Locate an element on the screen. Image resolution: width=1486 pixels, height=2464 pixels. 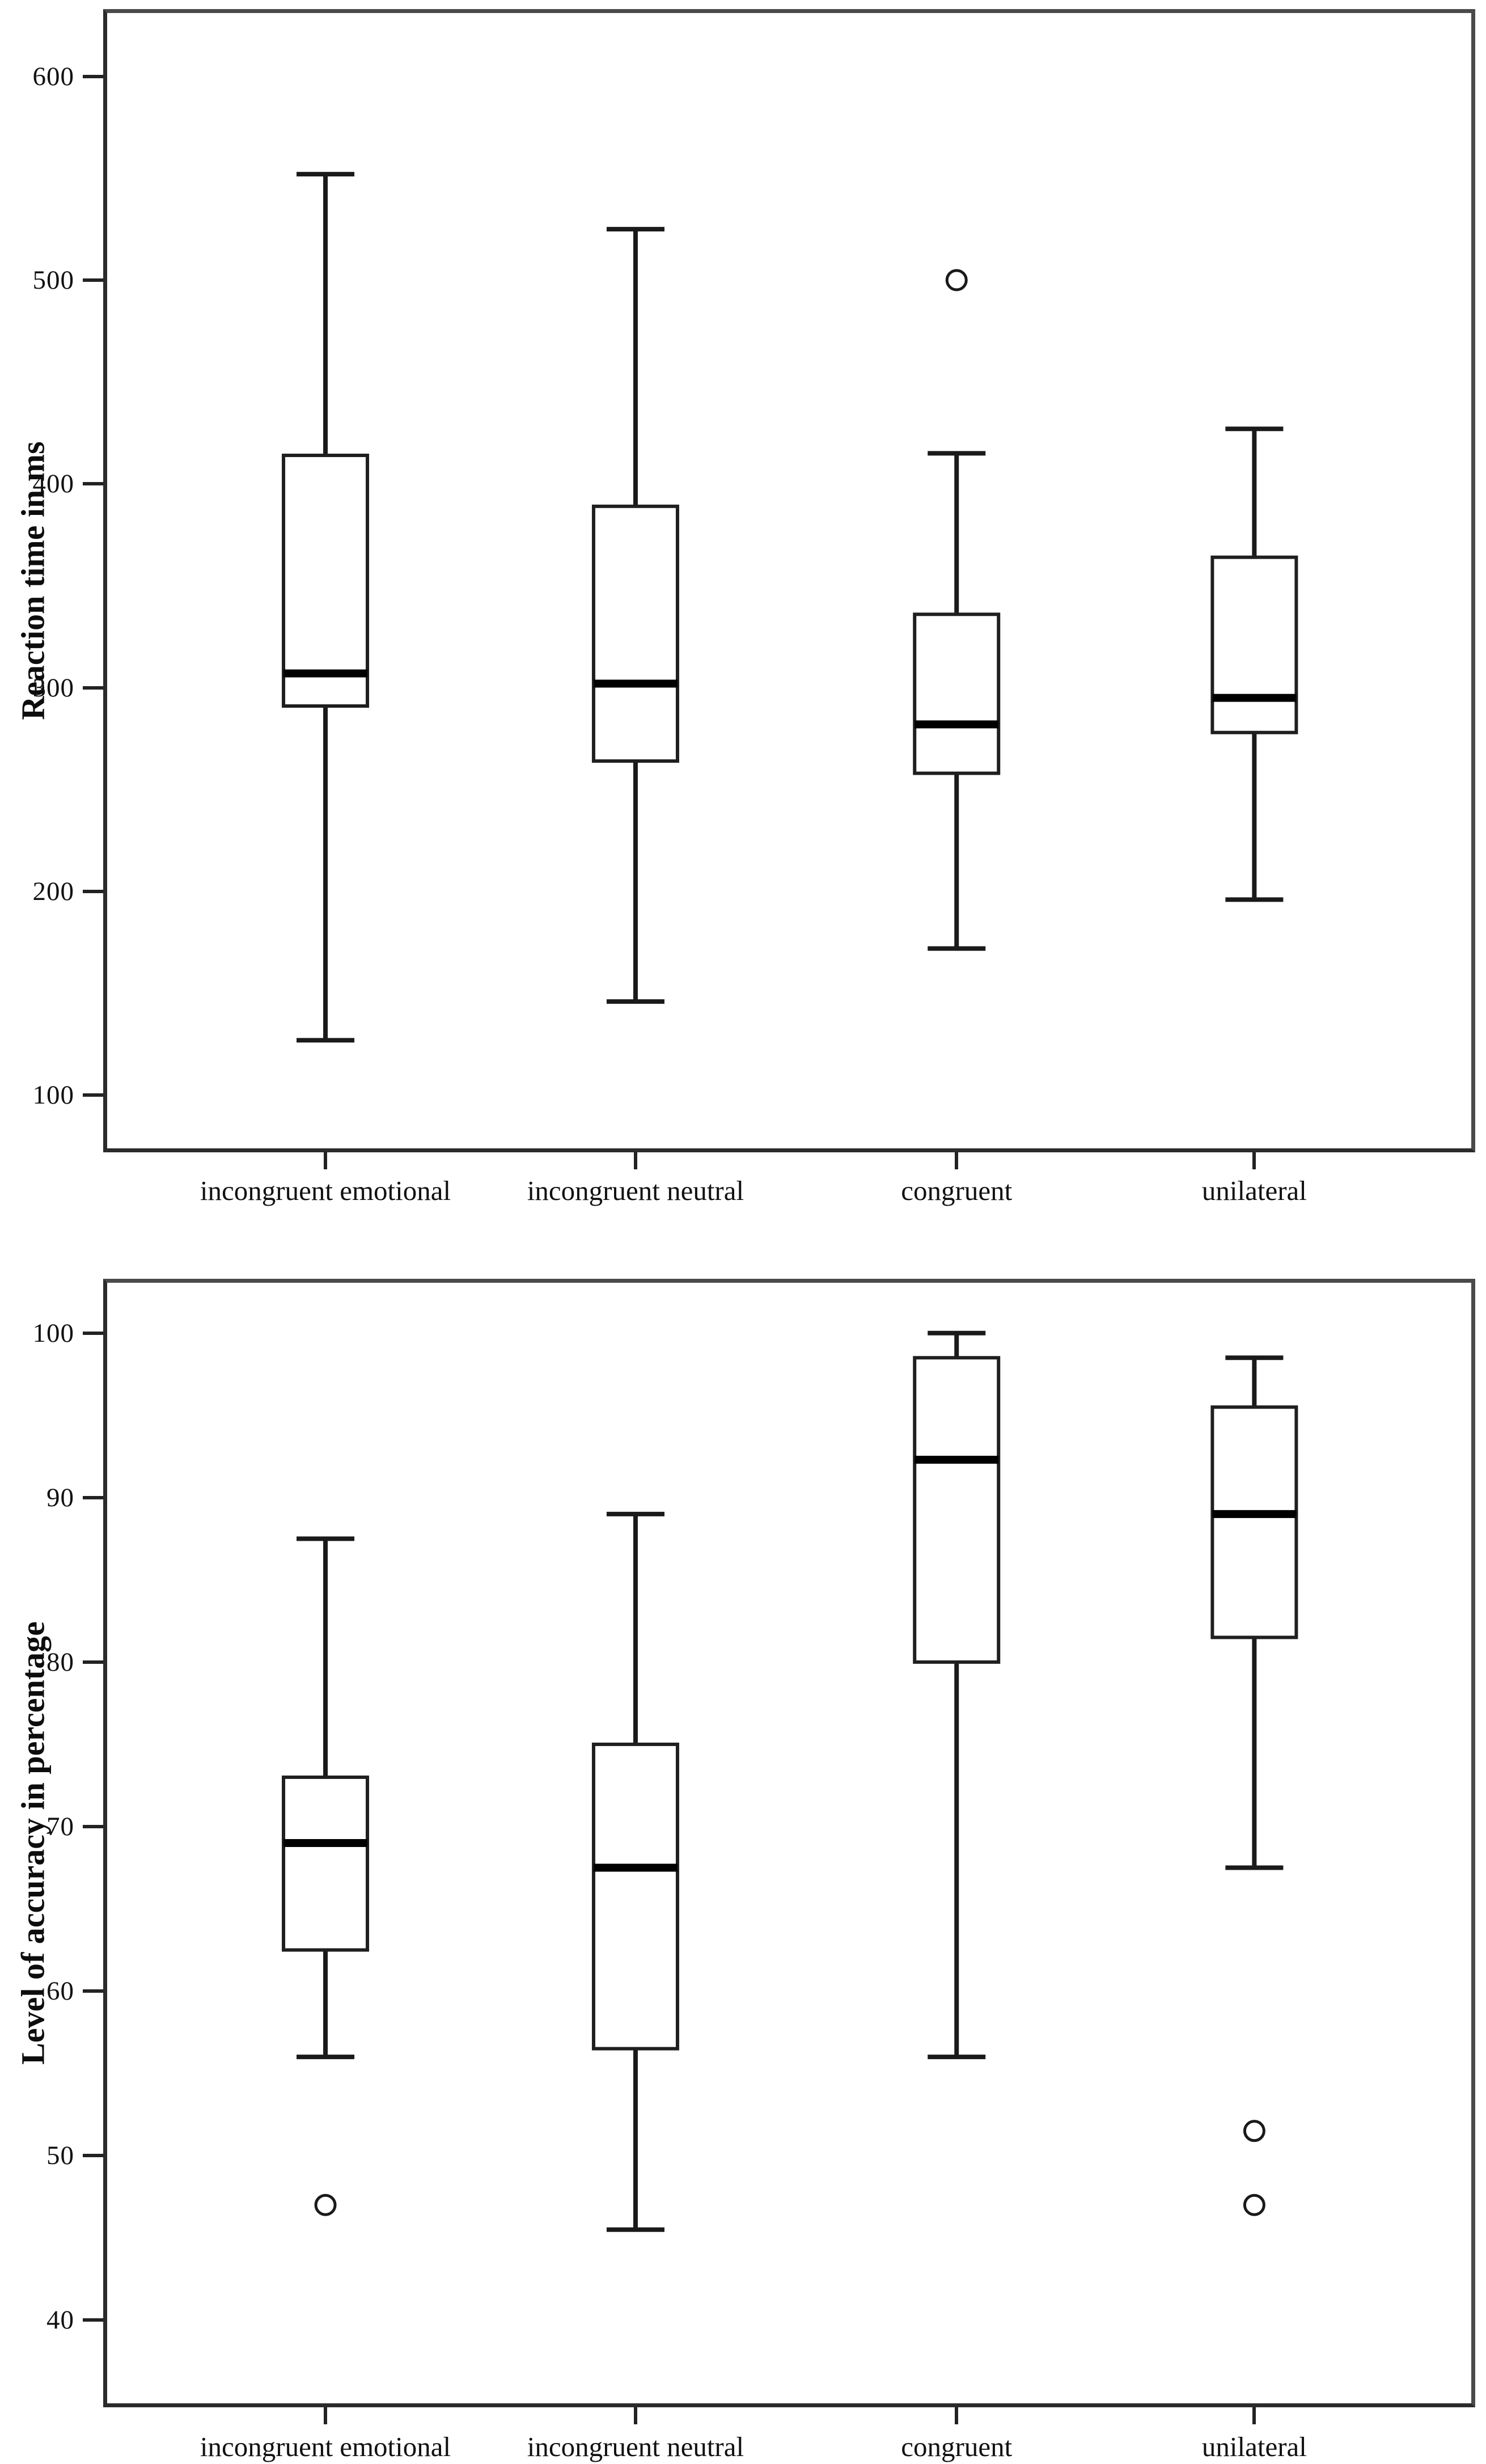
y-tick-label: 40 is located at coordinates (60, 2320).